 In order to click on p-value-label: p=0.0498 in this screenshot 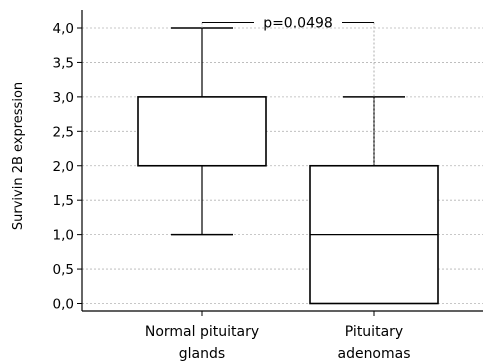, I will do `click(298, 24)`.